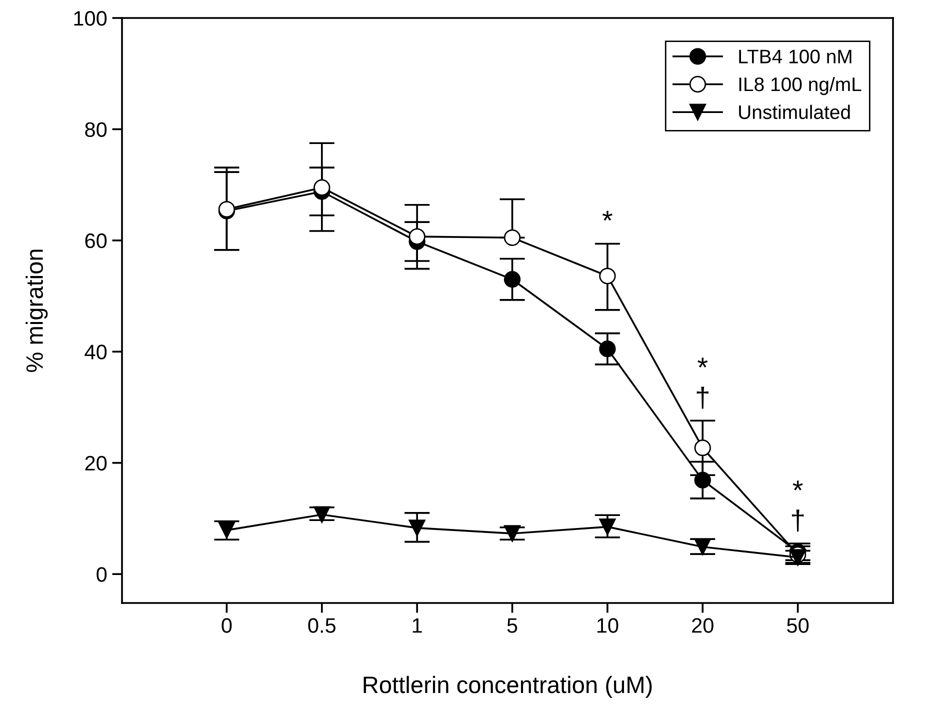 This screenshot has height=706, width=948. What do you see at coordinates (96, 129) in the screenshot?
I see `y-tick-label: 80` at bounding box center [96, 129].